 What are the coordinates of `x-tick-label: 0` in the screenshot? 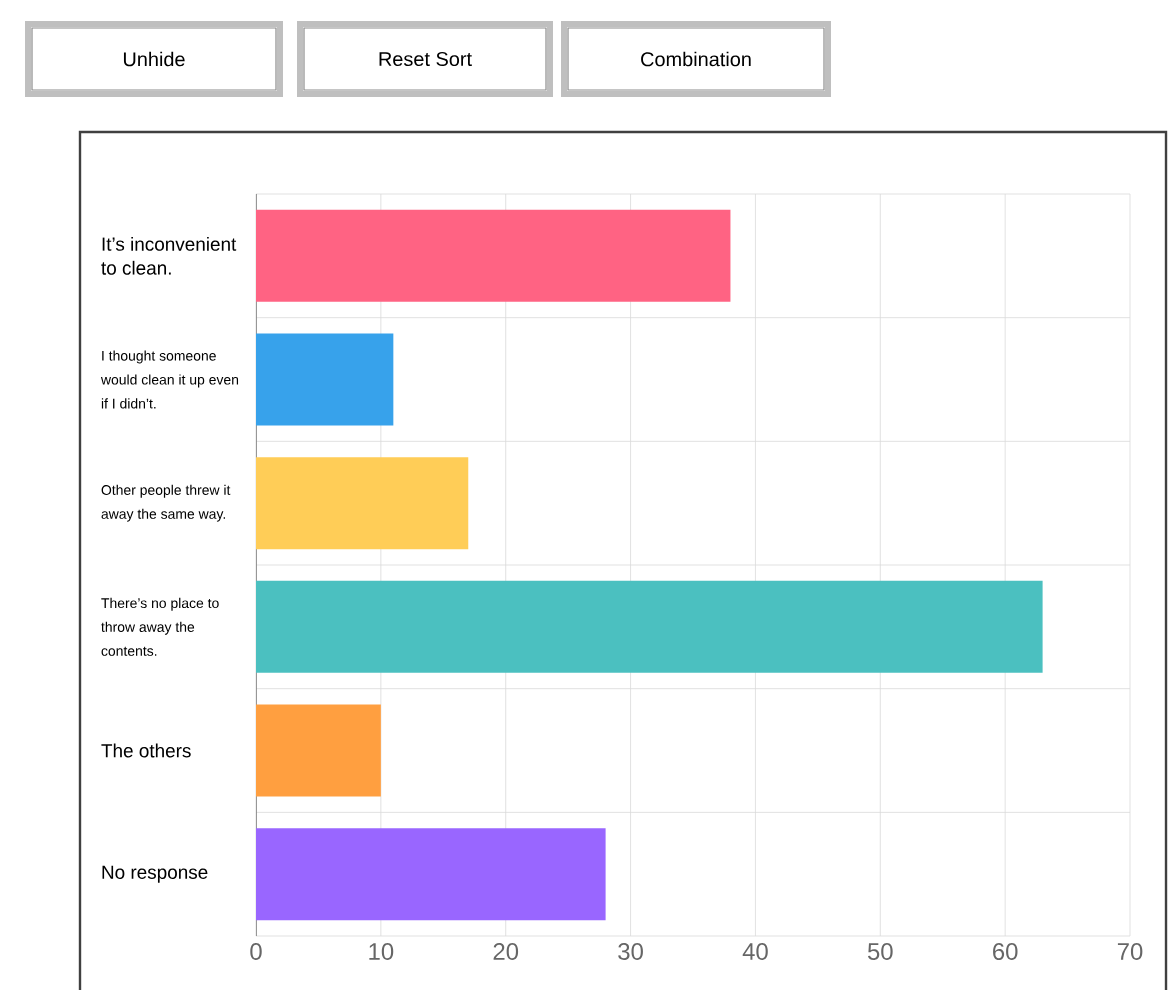 It's located at (256, 951).